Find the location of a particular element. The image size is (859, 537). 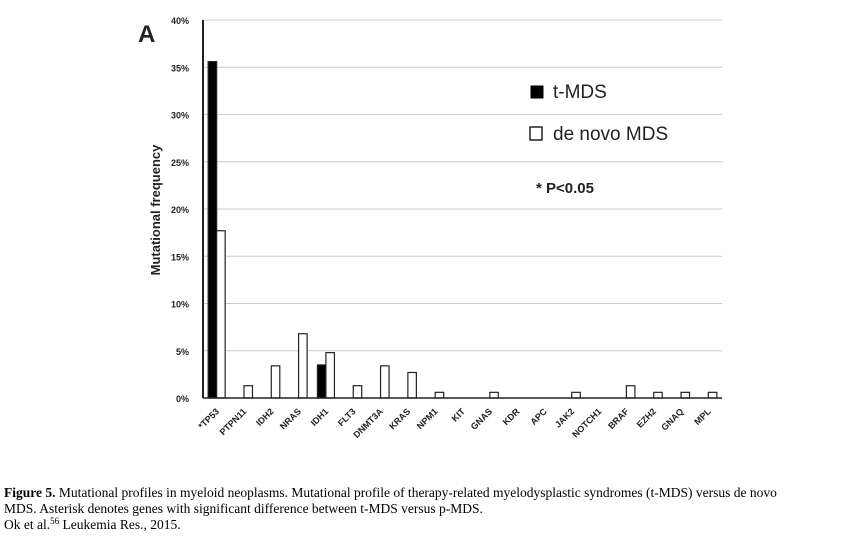

citation-journal: Leukemia Res., 2015. is located at coordinates (120, 524).